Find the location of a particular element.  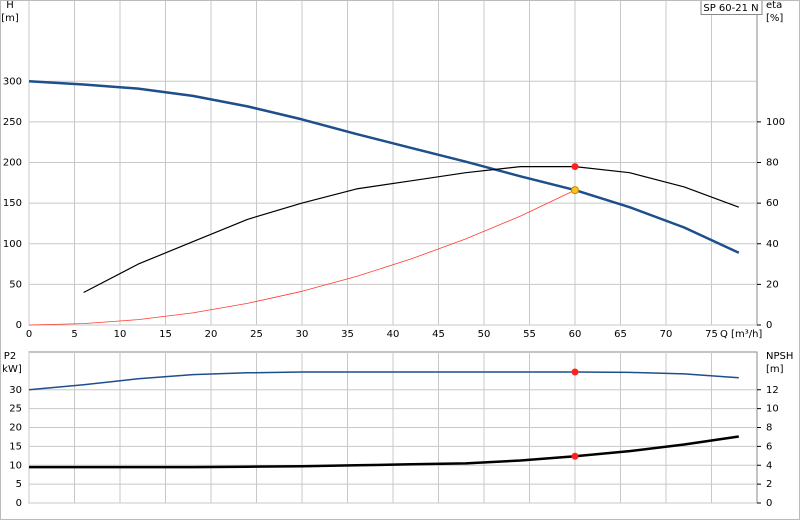

y-axis-label: [kW] is located at coordinates (11, 369).